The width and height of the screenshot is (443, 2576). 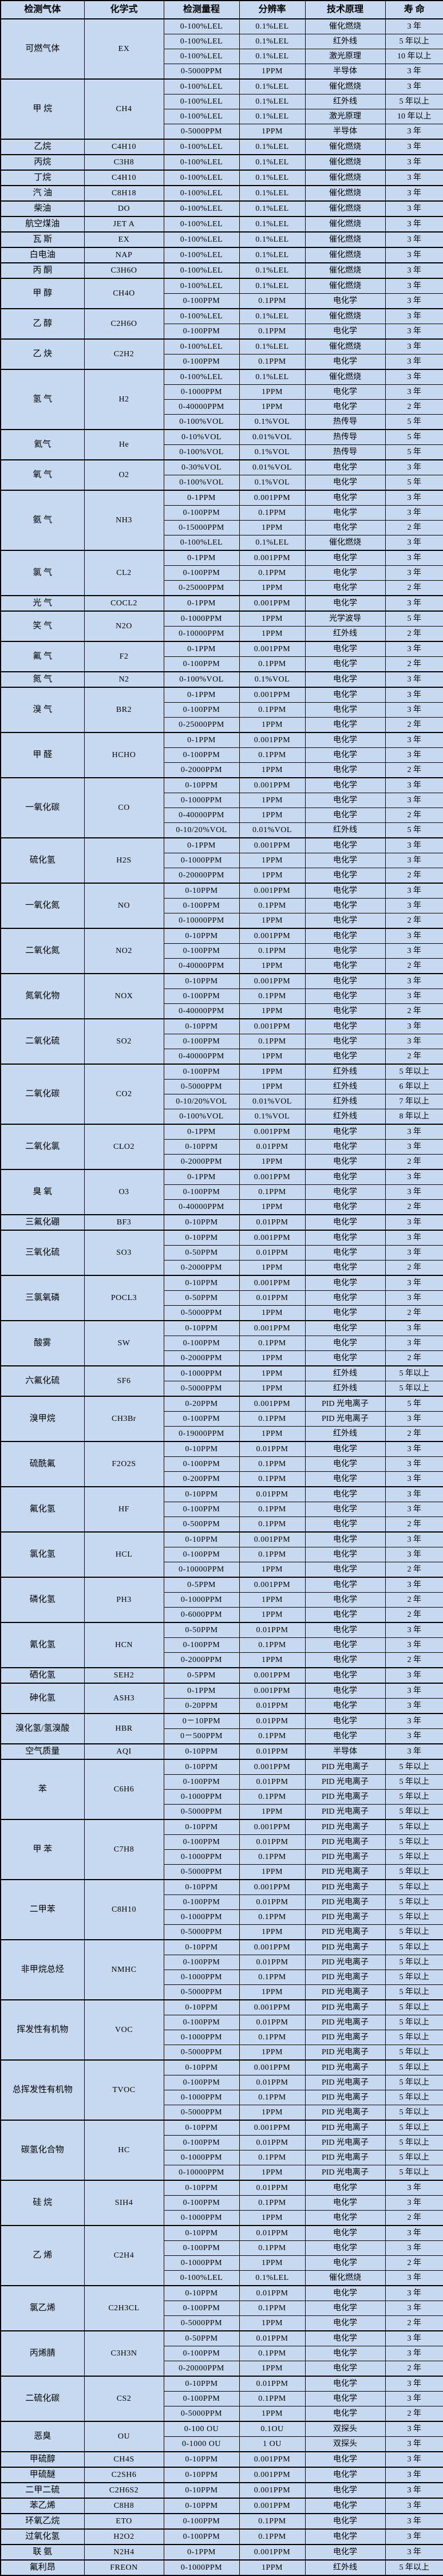 I want to click on range-cell: 0-1000PPM, so click(x=201, y=2157).